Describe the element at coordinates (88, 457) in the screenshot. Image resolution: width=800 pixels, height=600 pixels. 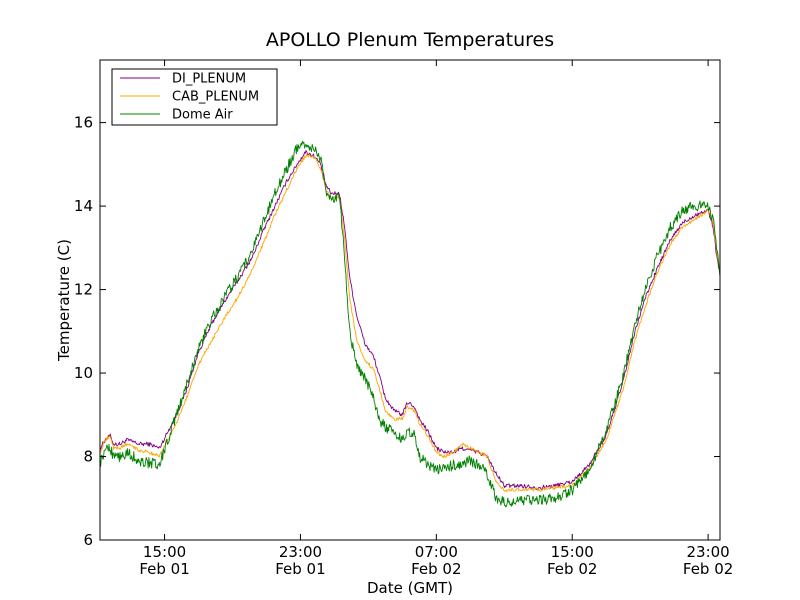
I see `y-tick-label: 8` at that location.